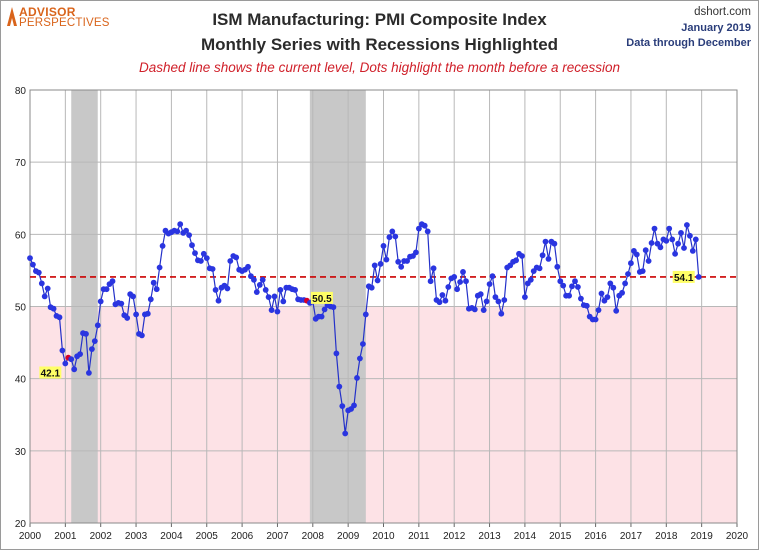  Describe the element at coordinates (242, 536) in the screenshot. I see `x-tick-label-2006: 2006` at that location.